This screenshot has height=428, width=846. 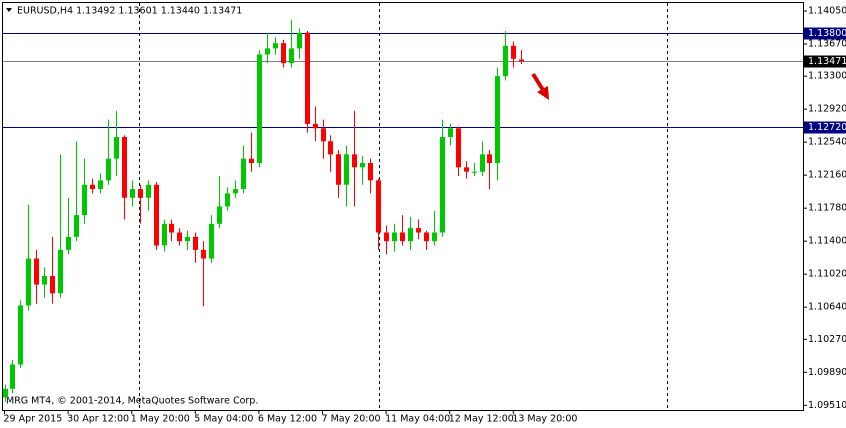 I want to click on x-tick-label: 13 May 20:00, so click(x=544, y=419).